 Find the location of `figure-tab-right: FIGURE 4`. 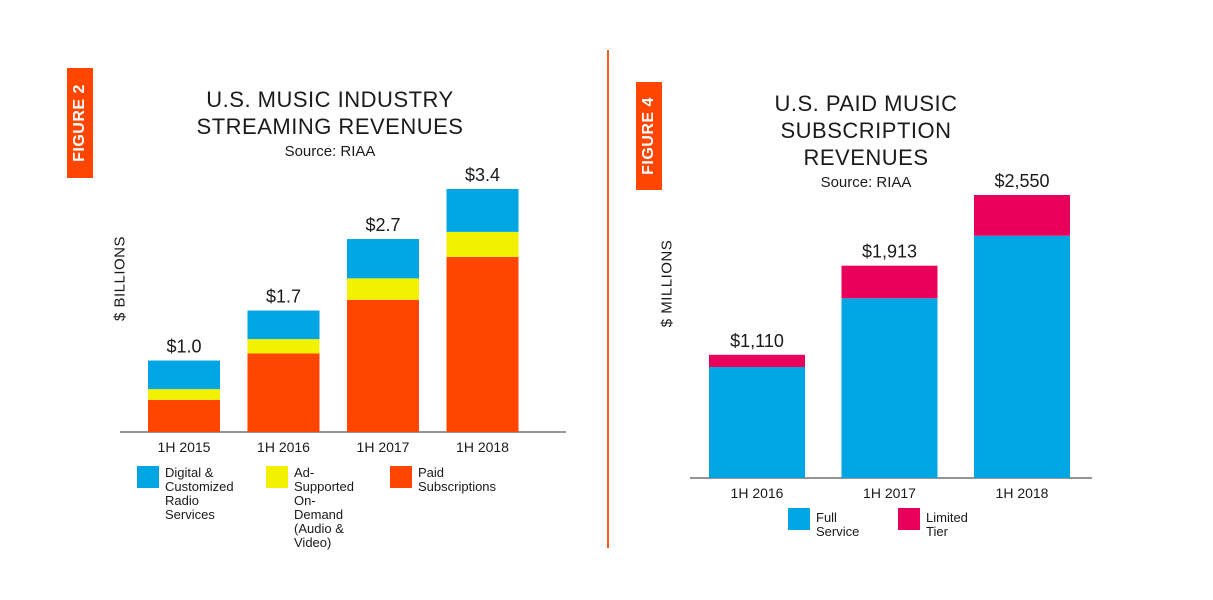

figure-tab-right: FIGURE 4 is located at coordinates (649, 136).